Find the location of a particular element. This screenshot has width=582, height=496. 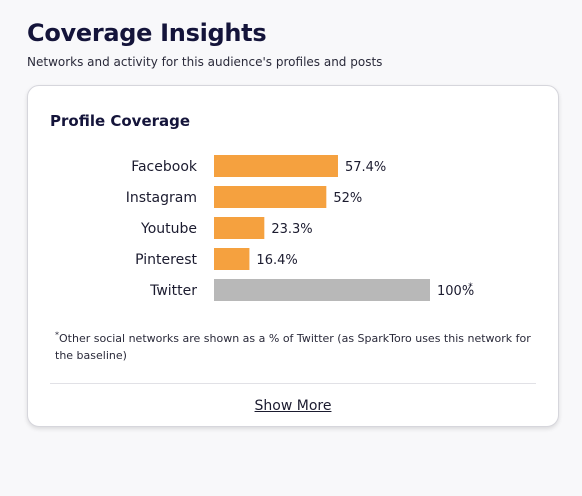

bar-youtube is located at coordinates (239, 228).